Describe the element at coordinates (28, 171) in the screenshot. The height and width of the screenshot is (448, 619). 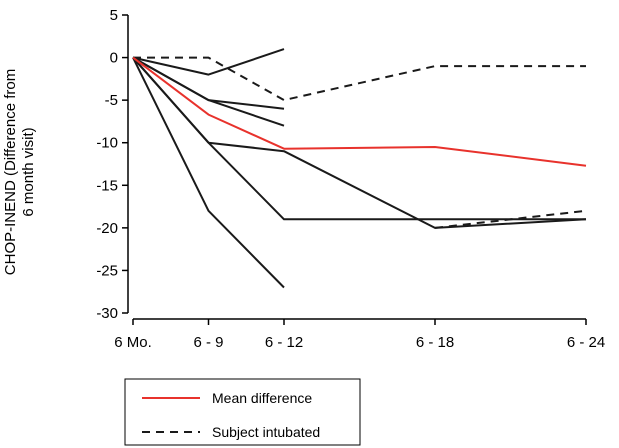
I see `y-axis-title-line-2: 6 month visit)` at that location.